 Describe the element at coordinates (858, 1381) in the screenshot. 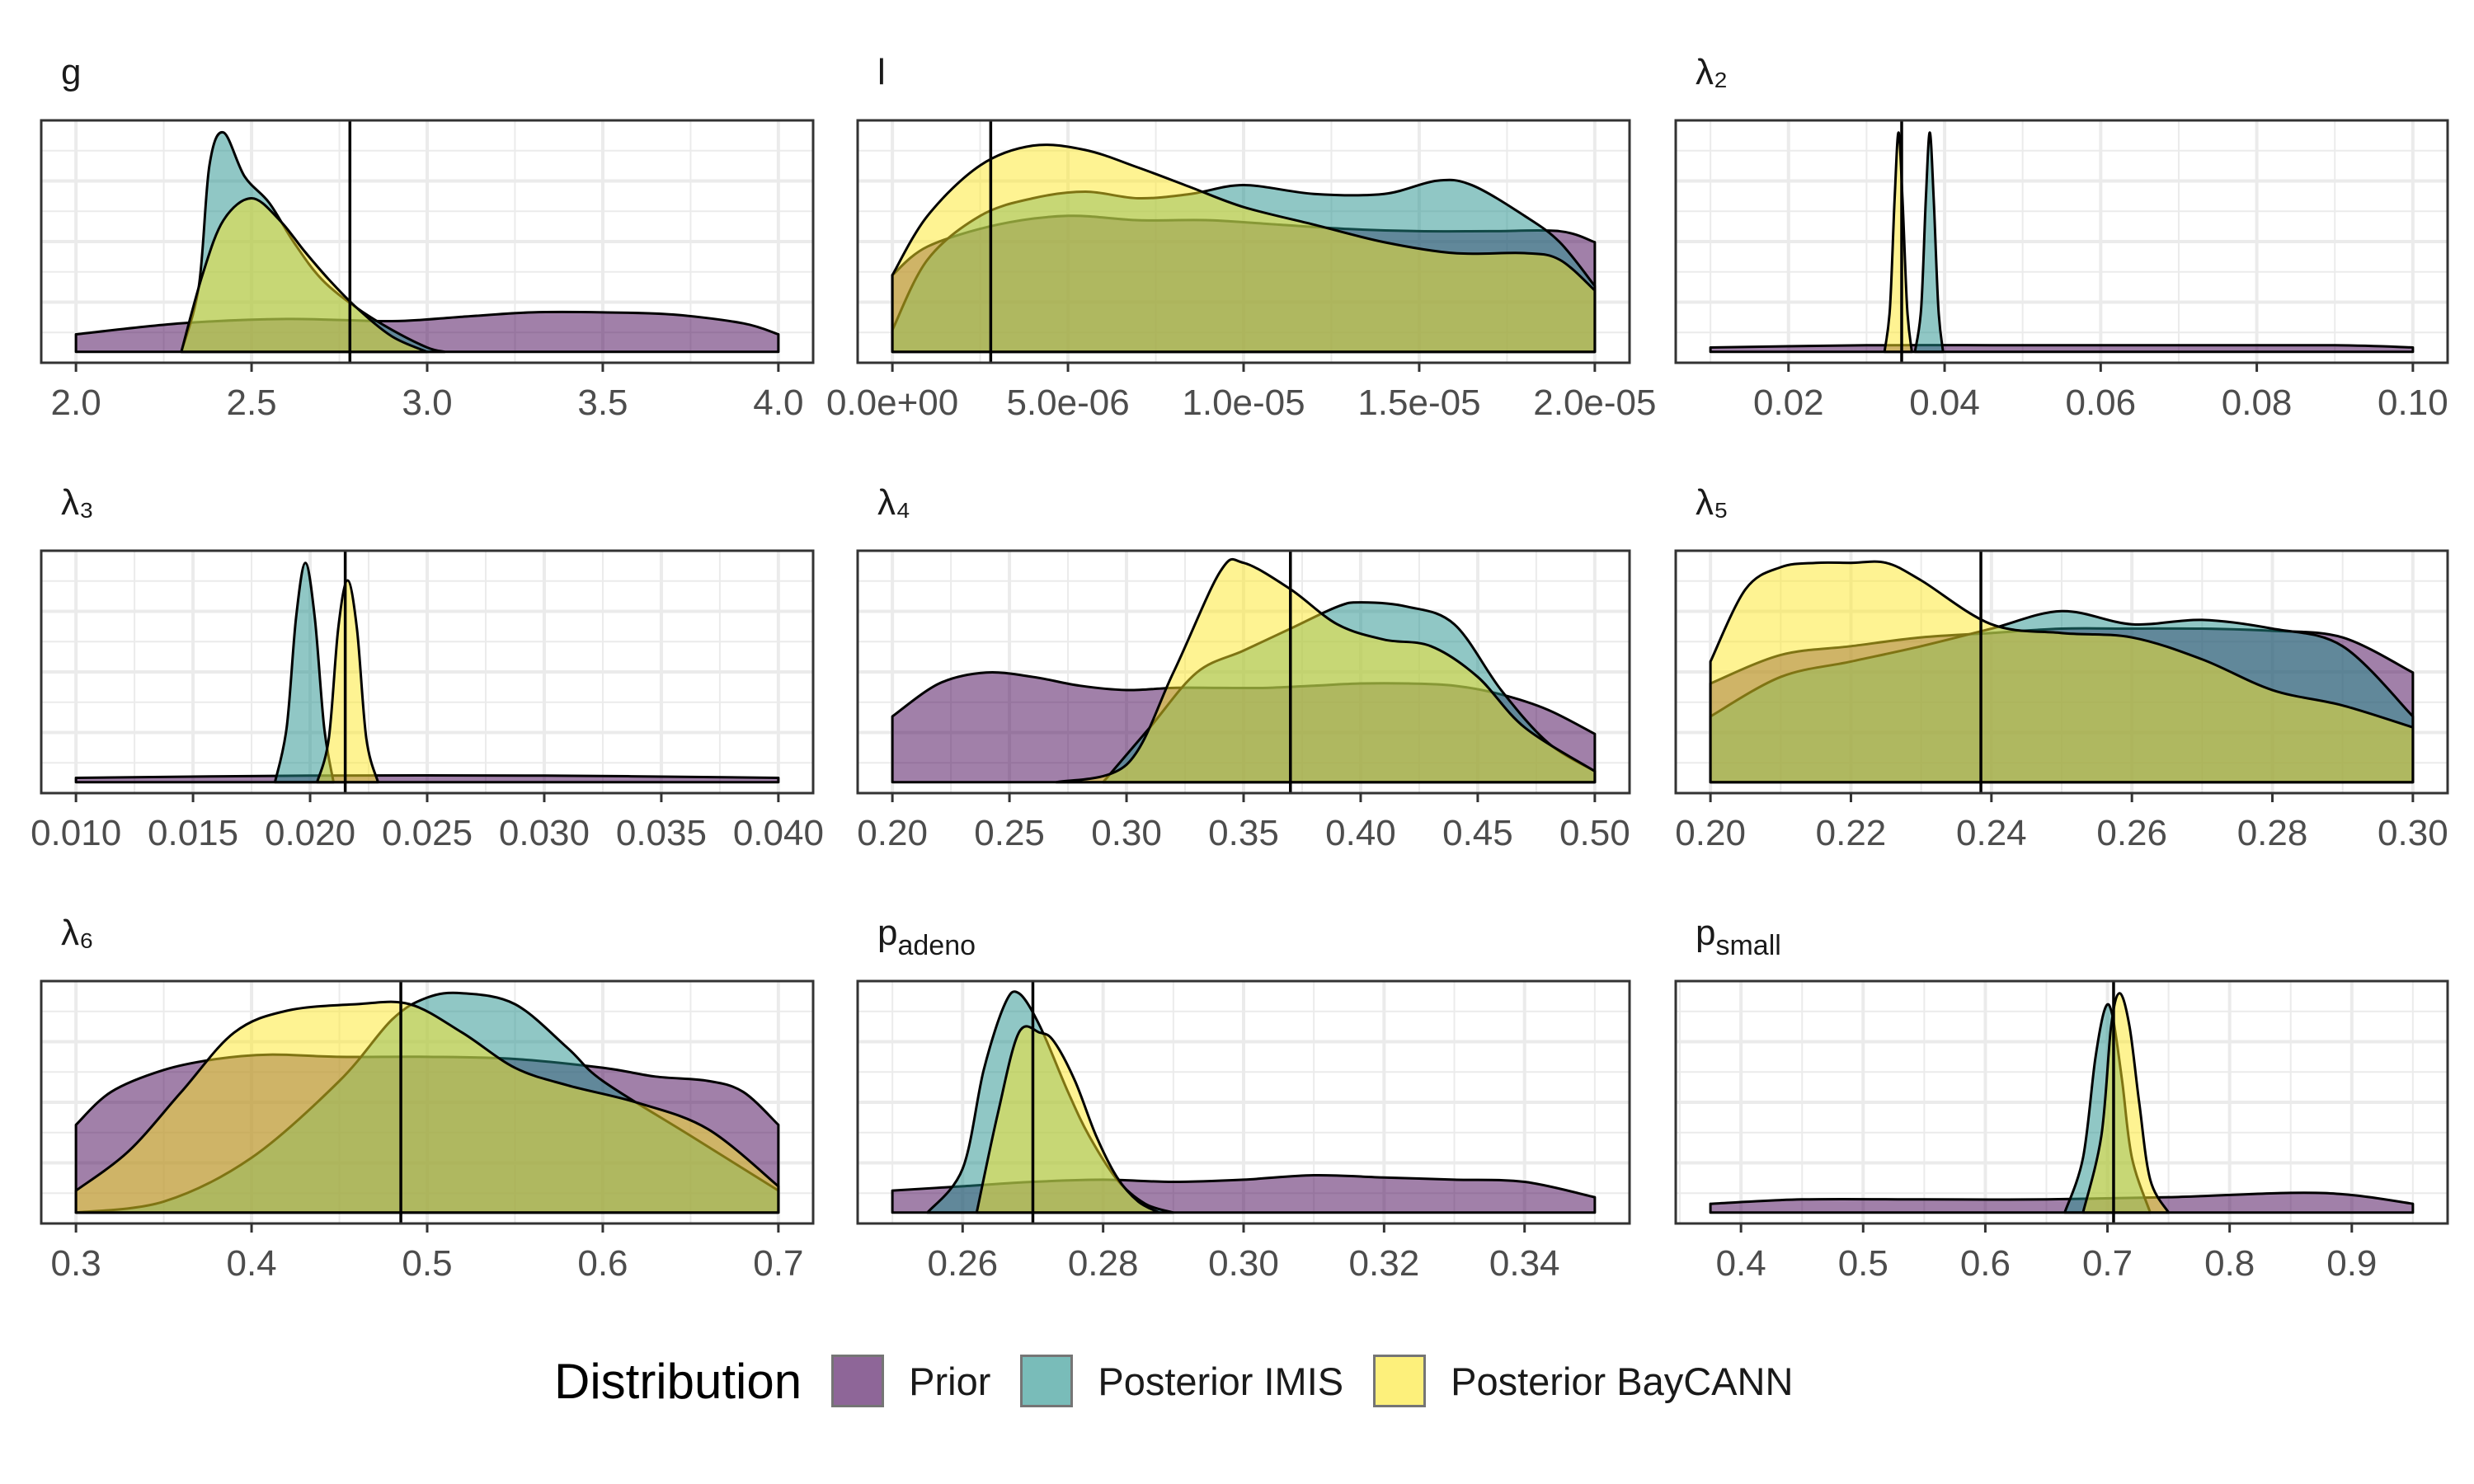

I see `legend-key-prior` at that location.